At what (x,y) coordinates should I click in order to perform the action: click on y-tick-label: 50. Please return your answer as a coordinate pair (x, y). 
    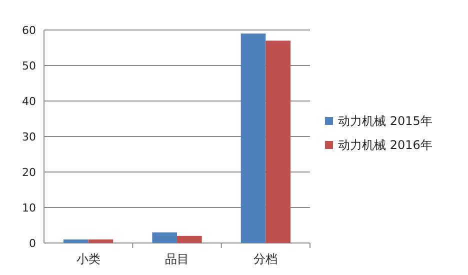
    Looking at the image, I should click on (29, 66).